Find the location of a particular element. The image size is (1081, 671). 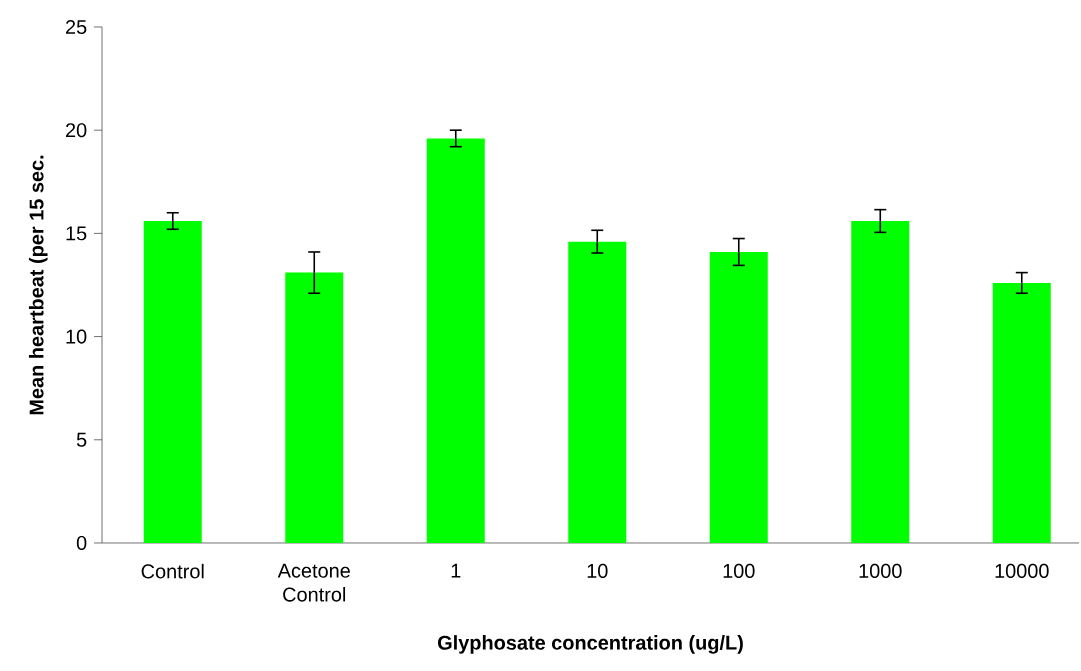

x-axis-title: Glyphosate concentration (ug/L) is located at coordinates (590, 644).